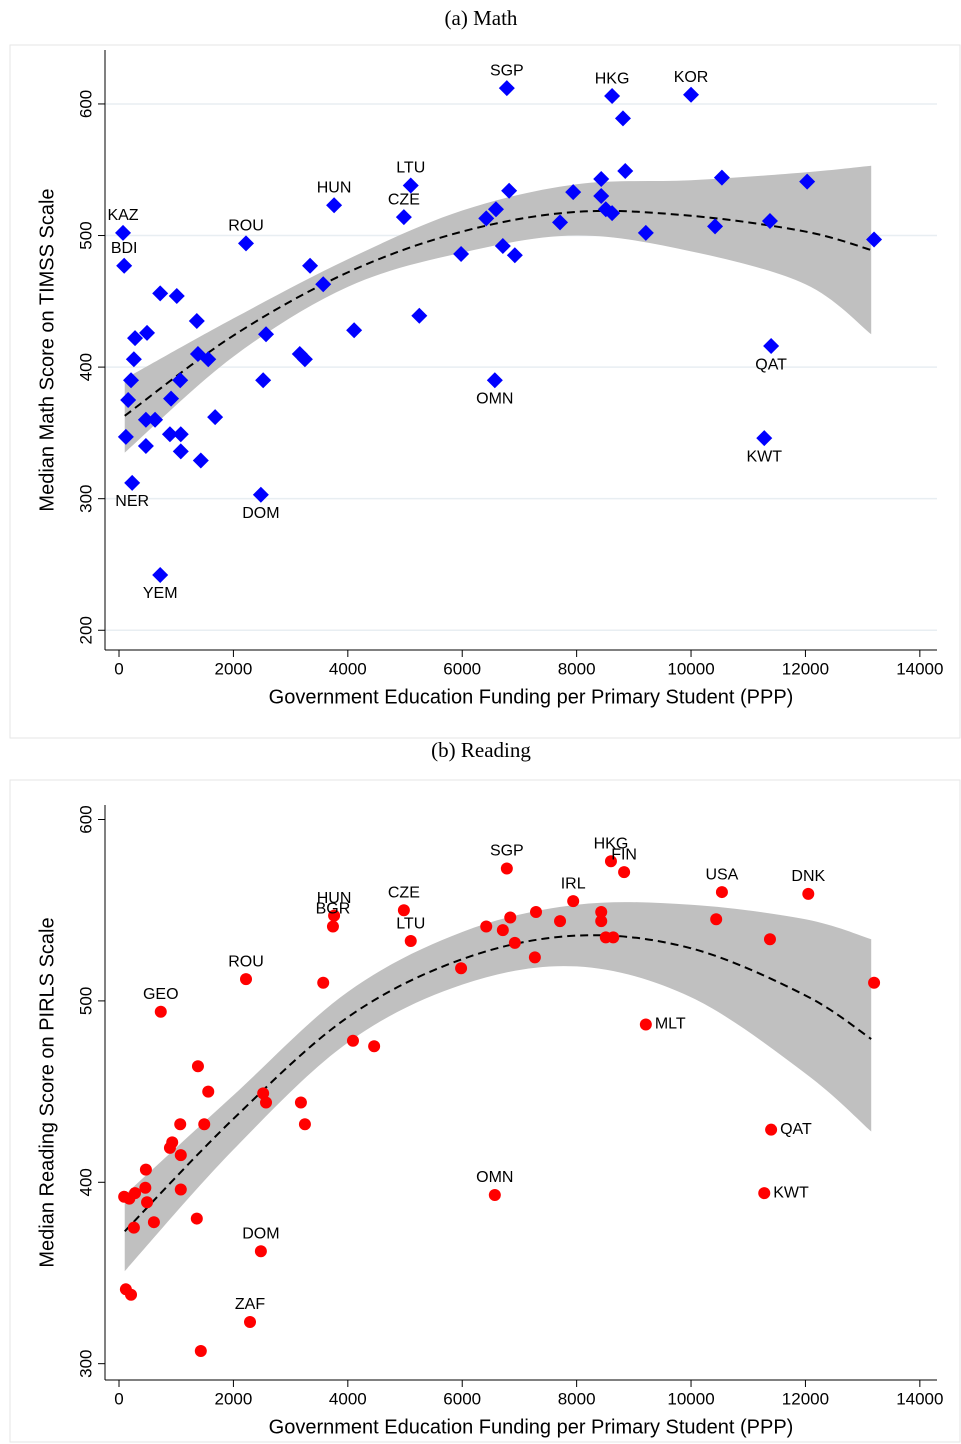 The image size is (961, 1444). What do you see at coordinates (160, 593) in the screenshot?
I see `point-label: YEM` at bounding box center [160, 593].